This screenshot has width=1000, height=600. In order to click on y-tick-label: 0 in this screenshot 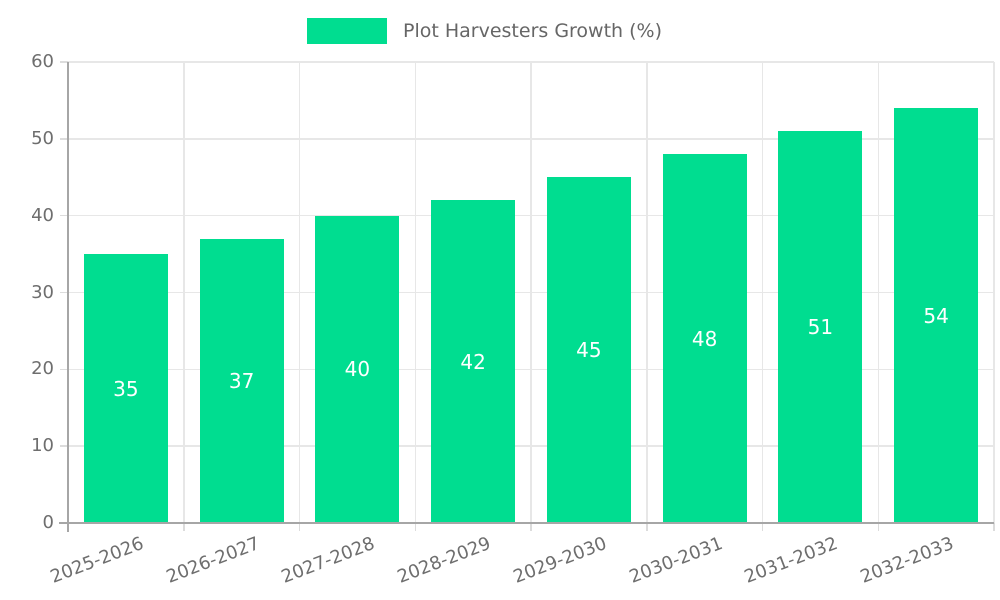, I will do `click(48, 522)`.